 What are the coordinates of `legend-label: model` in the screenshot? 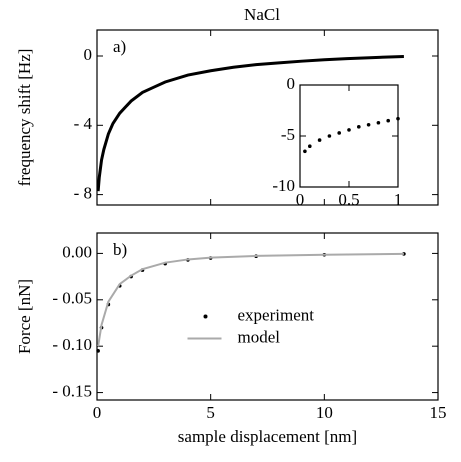 It's located at (259, 336).